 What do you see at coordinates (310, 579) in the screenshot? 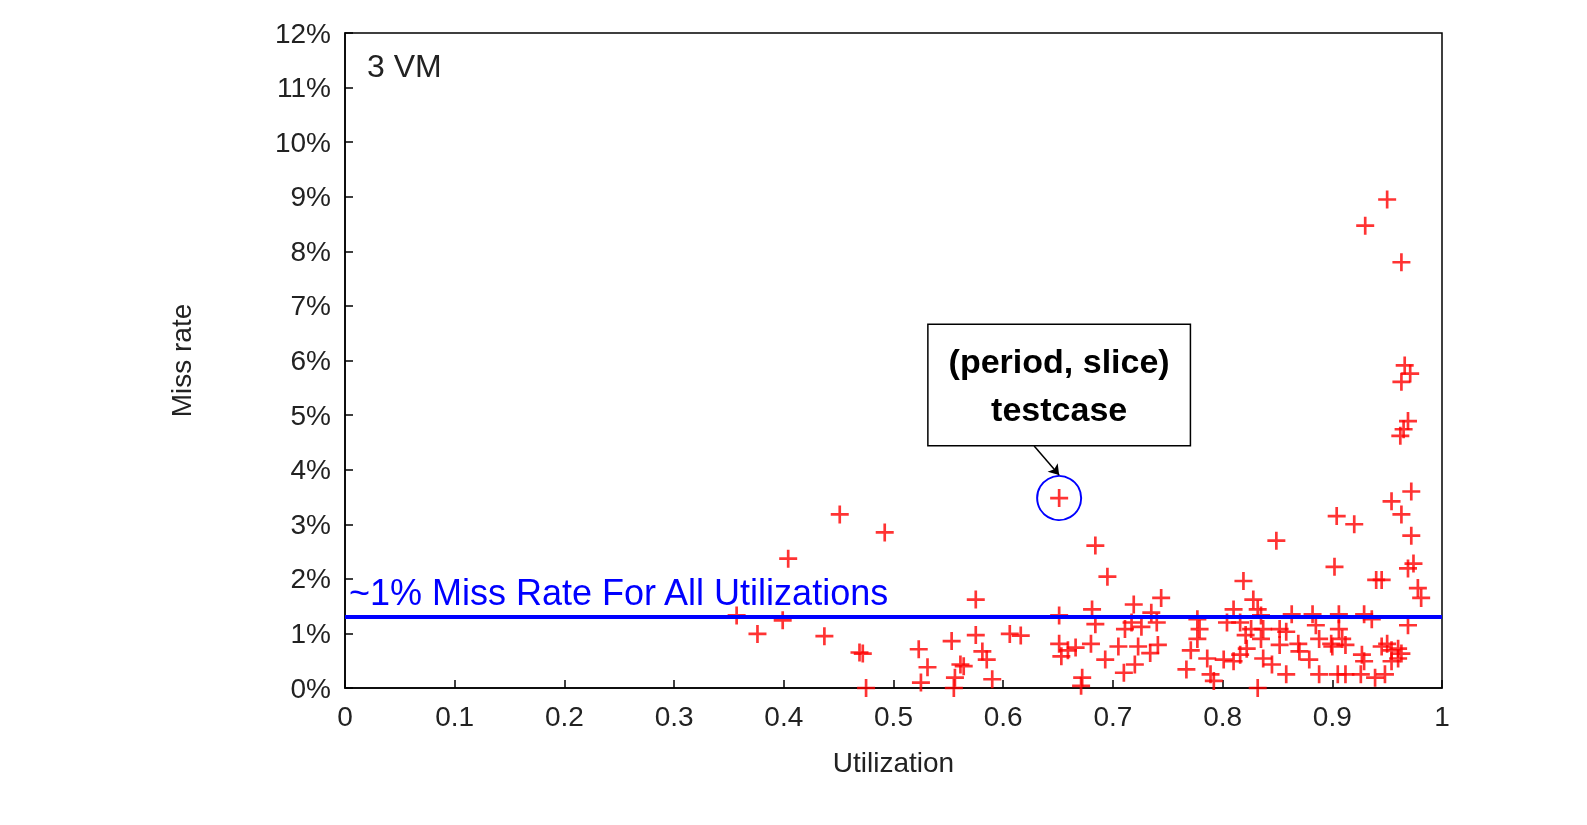
I see `y-tick-label: 2%` at bounding box center [310, 579].